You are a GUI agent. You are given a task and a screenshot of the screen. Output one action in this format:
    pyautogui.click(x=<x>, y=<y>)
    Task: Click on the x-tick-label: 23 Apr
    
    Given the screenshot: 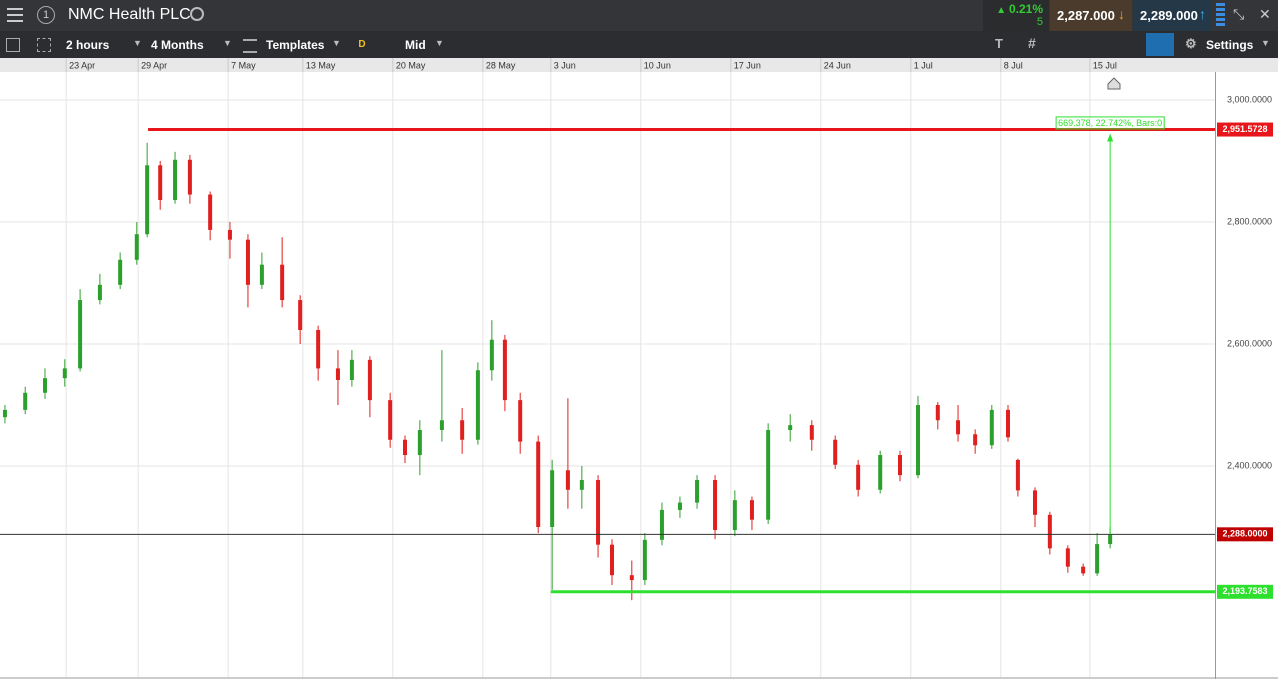 What is the action you would take?
    pyautogui.click(x=82, y=65)
    